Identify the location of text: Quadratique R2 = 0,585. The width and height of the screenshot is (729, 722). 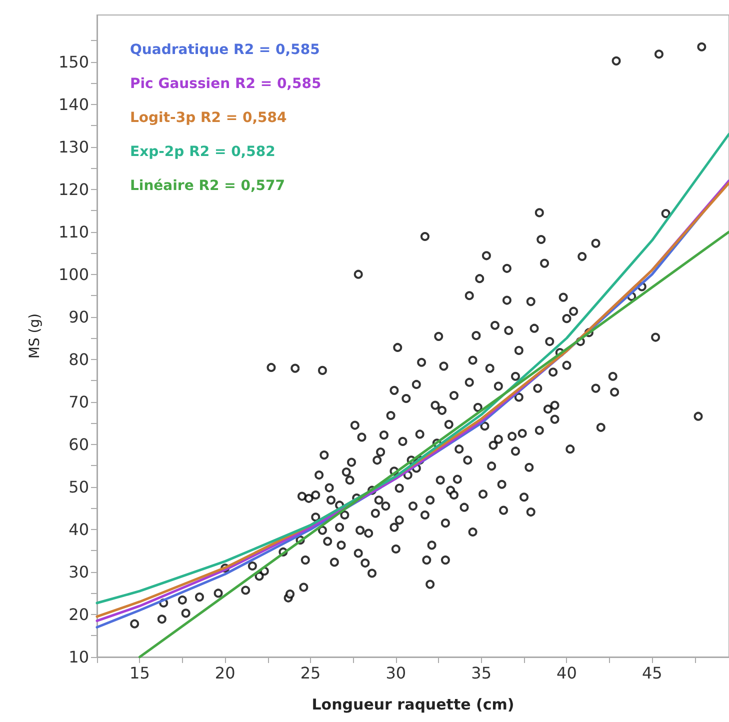
(225, 50).